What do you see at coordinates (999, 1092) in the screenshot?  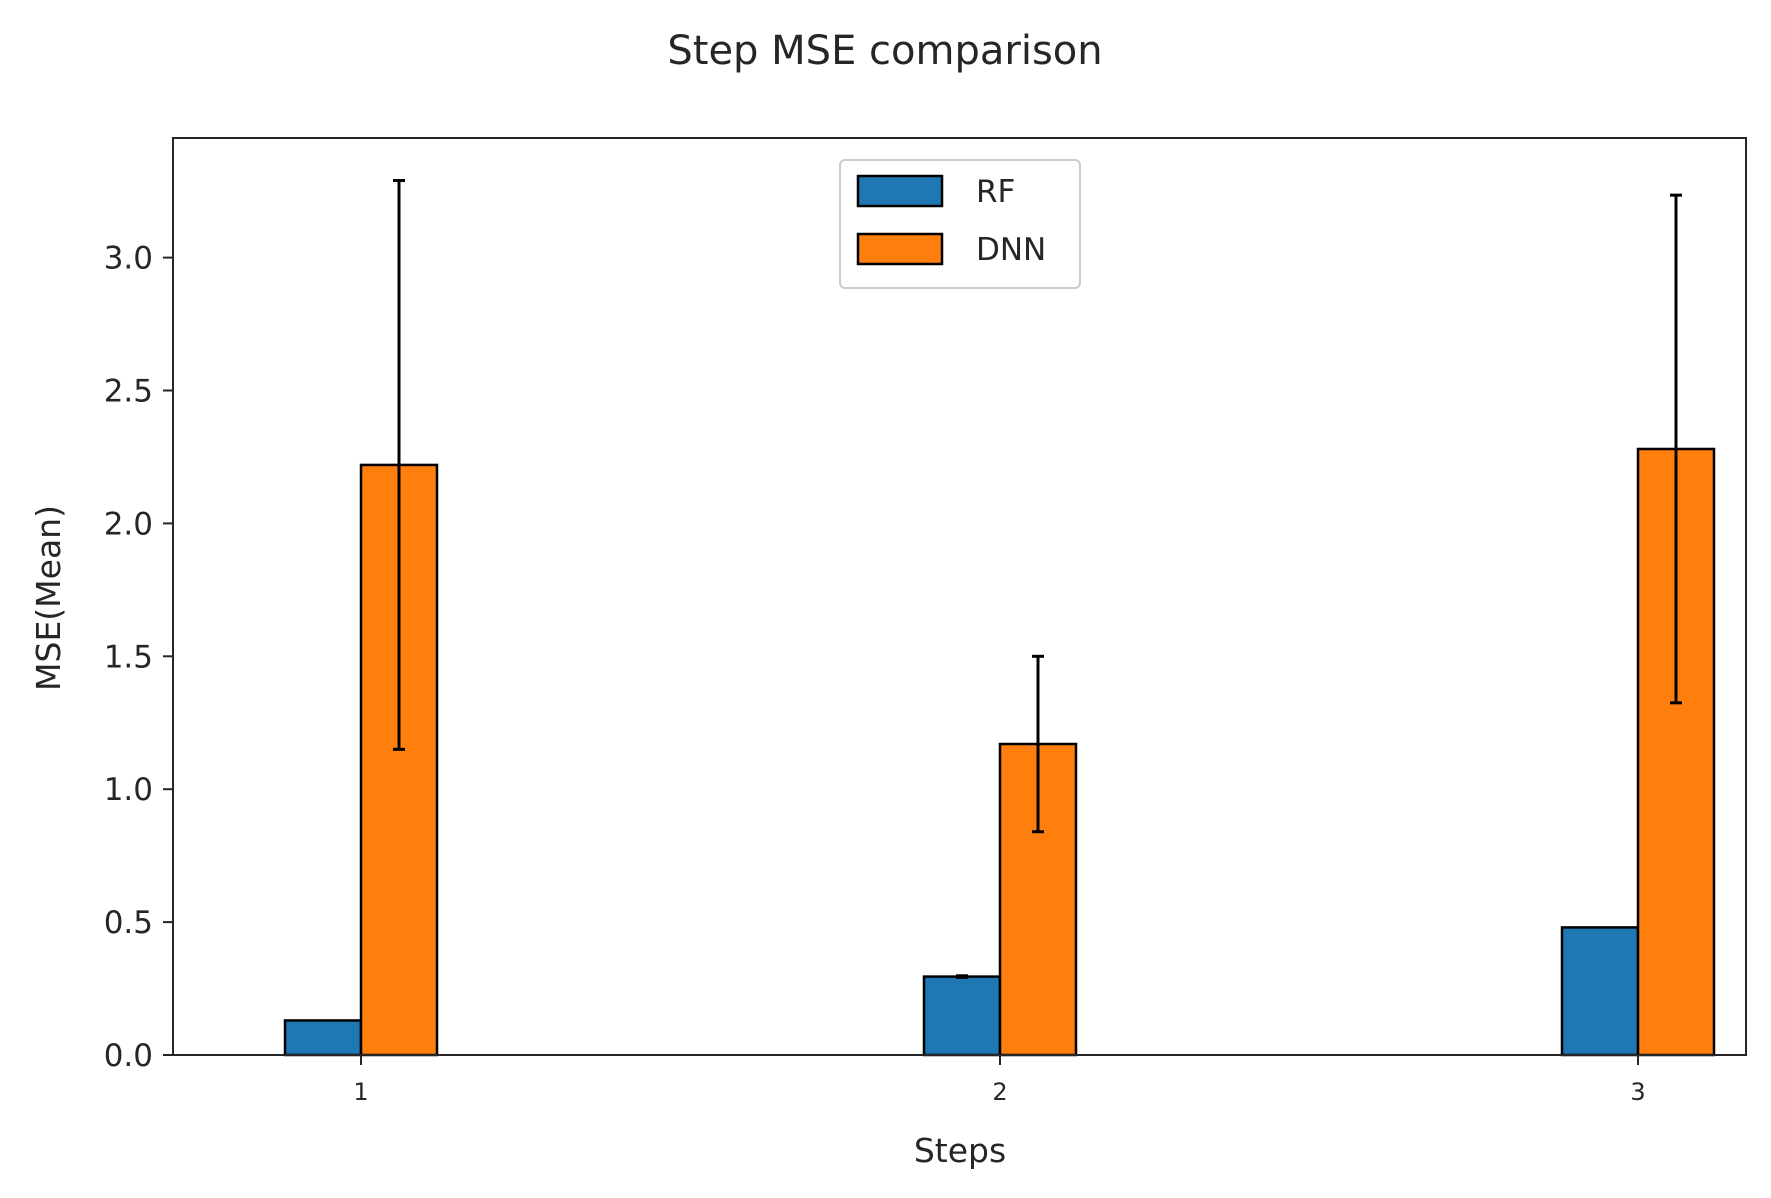 I see `x-tick-label: 2` at bounding box center [999, 1092].